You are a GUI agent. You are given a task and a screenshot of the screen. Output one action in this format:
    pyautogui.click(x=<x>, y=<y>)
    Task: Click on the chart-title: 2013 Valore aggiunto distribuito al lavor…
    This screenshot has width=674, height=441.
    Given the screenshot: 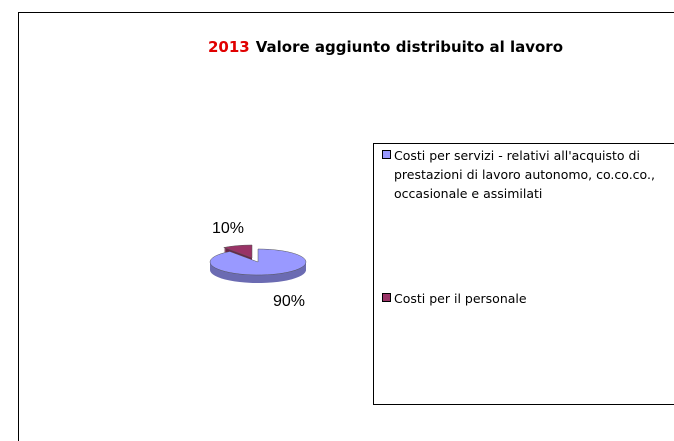 What is the action you would take?
    pyautogui.click(x=385, y=47)
    